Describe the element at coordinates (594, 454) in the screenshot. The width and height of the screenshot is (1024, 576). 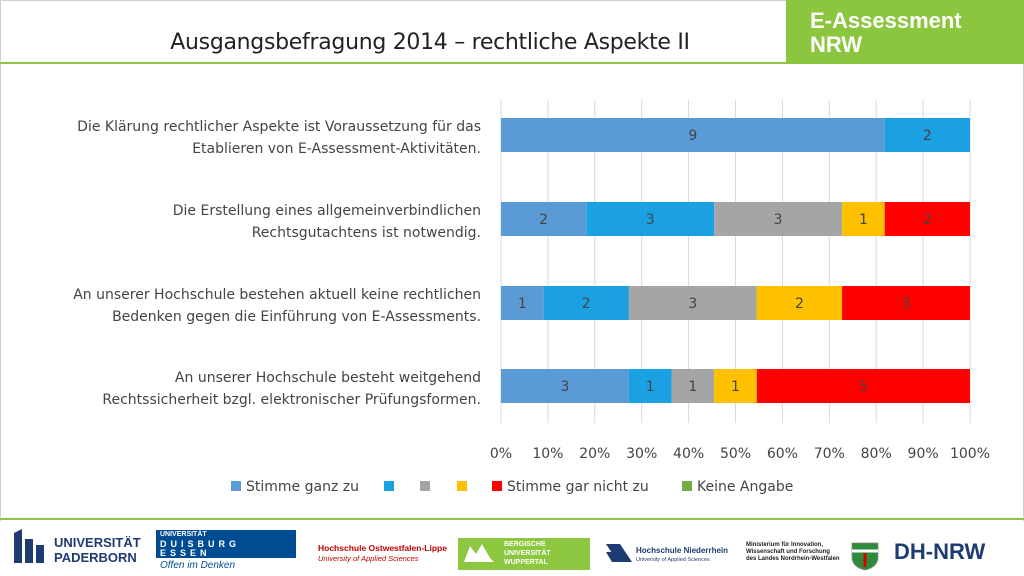
I see `x-tick-label: 20%` at that location.